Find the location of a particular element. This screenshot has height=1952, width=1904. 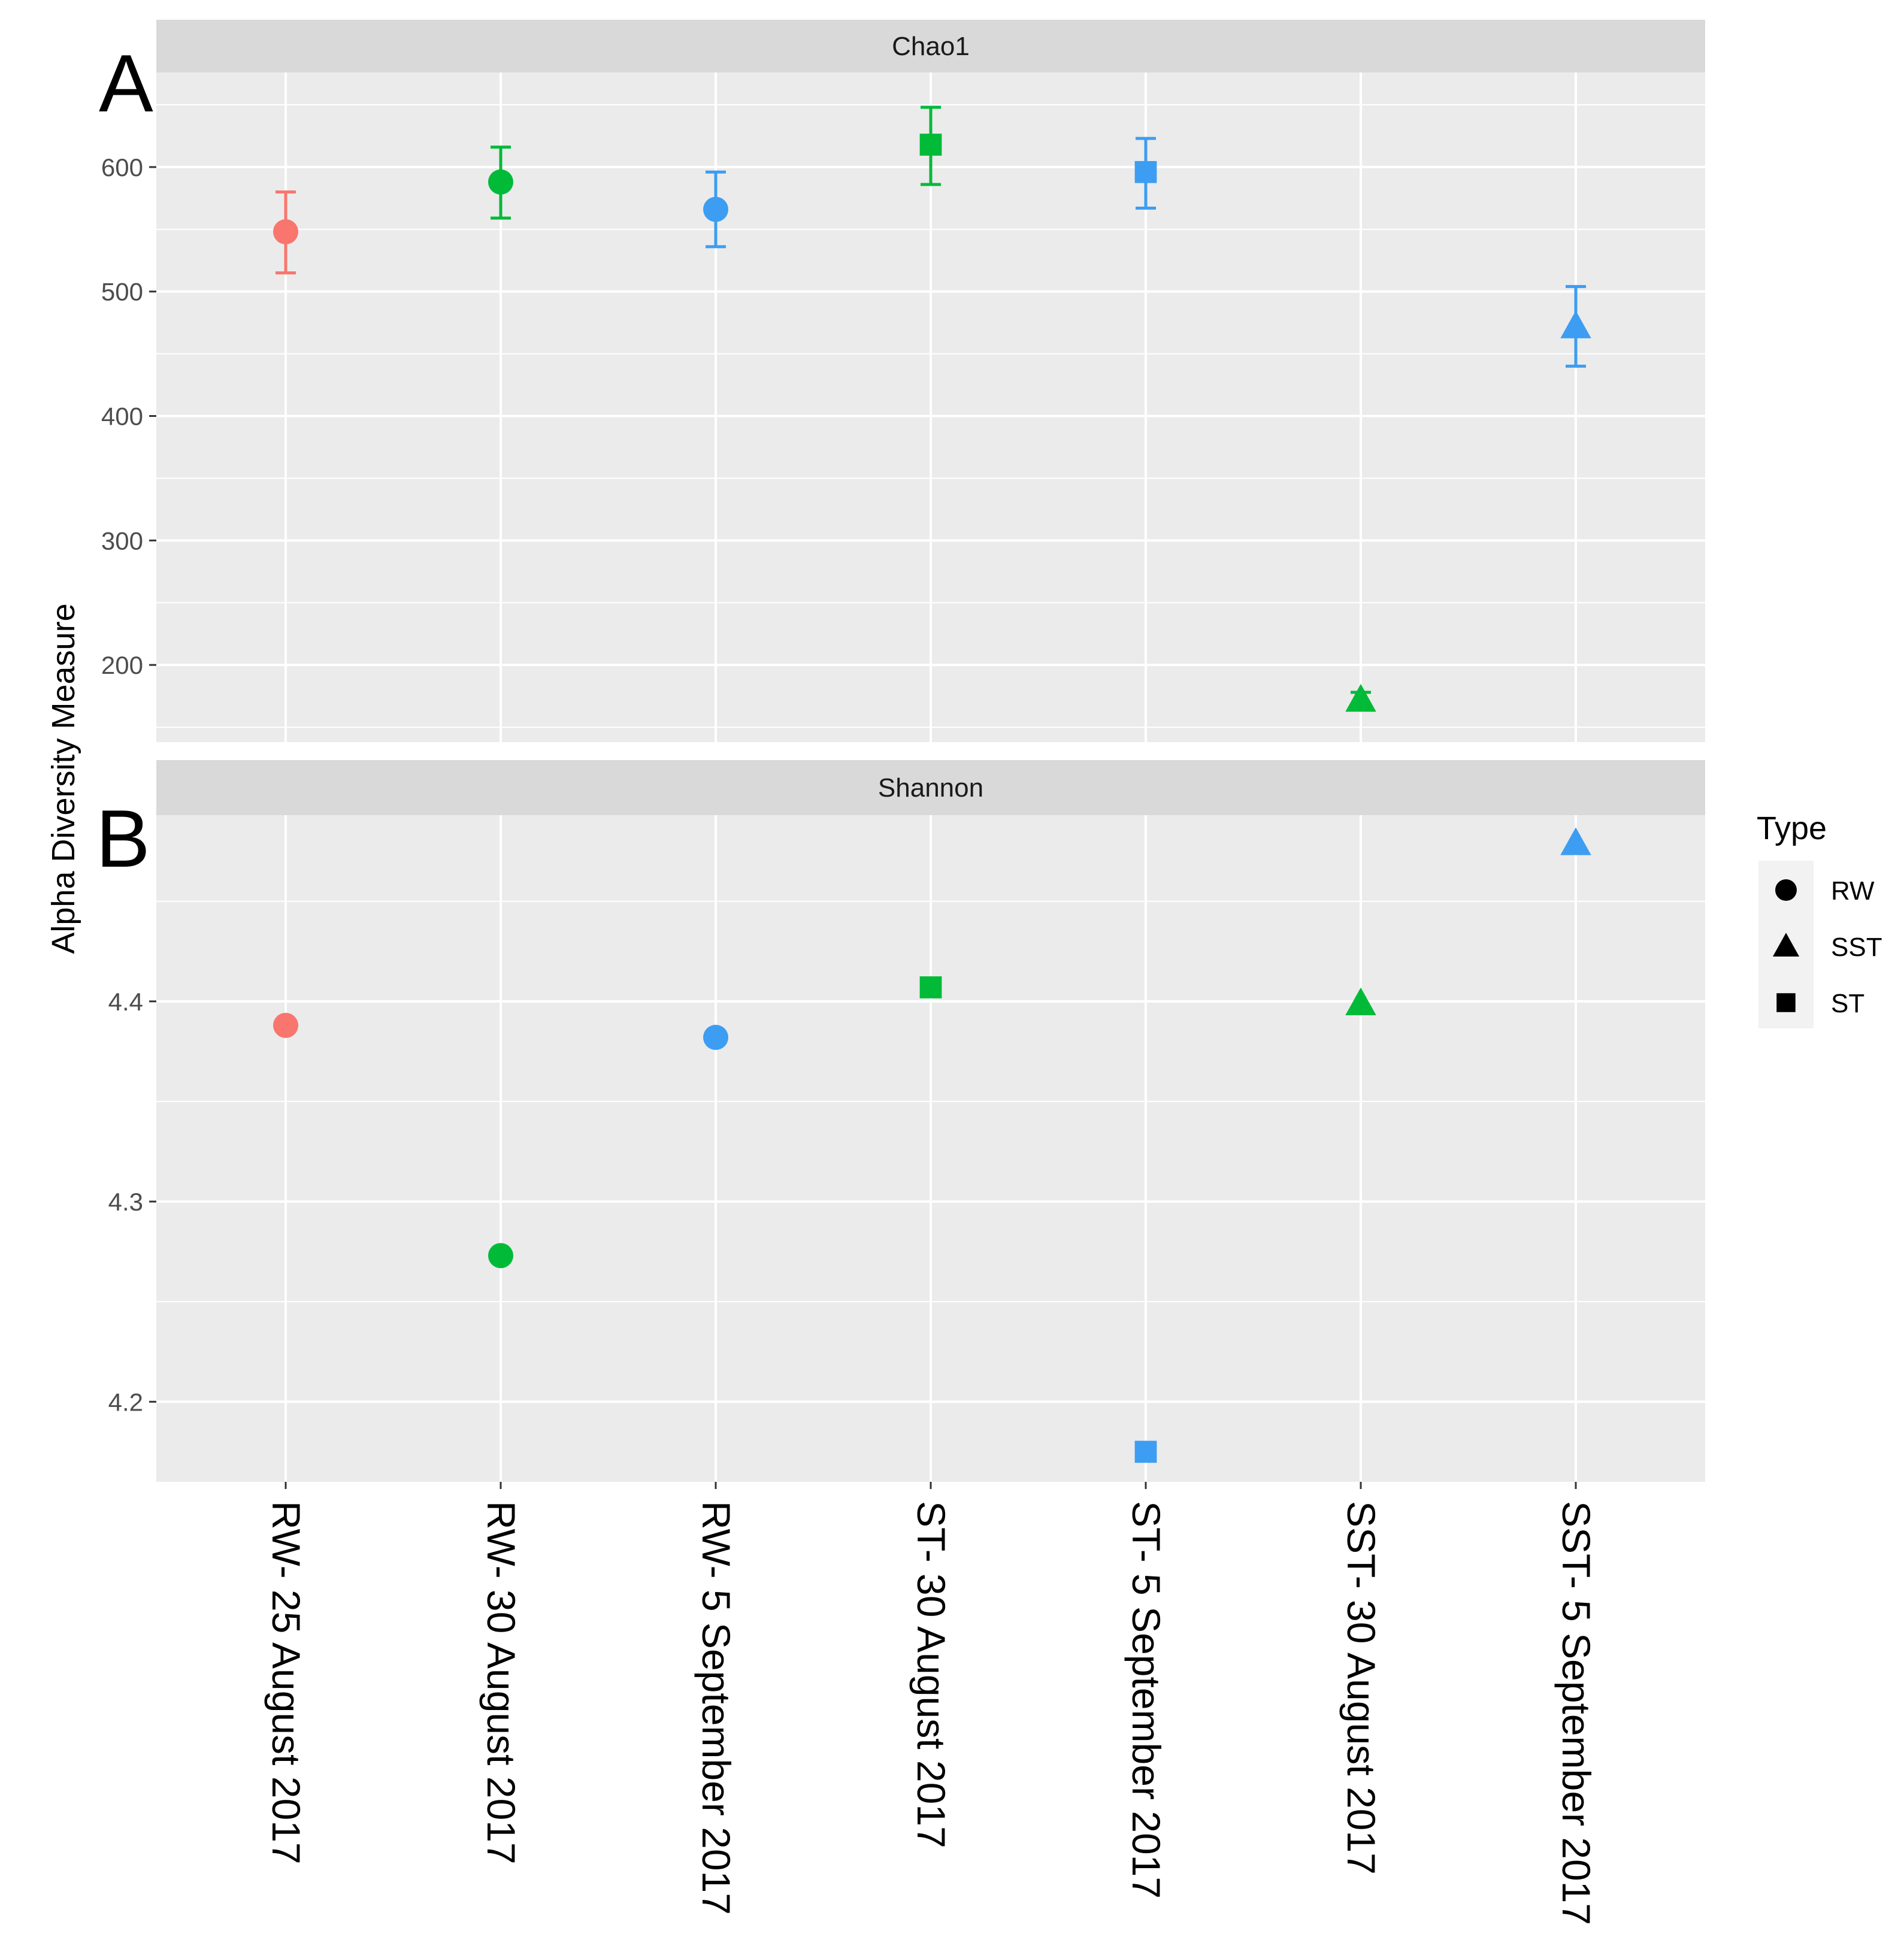

x-category-label: ST- 30 August 2017 is located at coordinates (931, 1674).